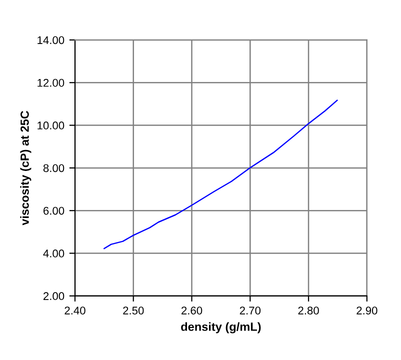 The height and width of the screenshot is (360, 401). Describe the element at coordinates (53, 168) in the screenshot. I see `y-tick-label: 8.00` at that location.